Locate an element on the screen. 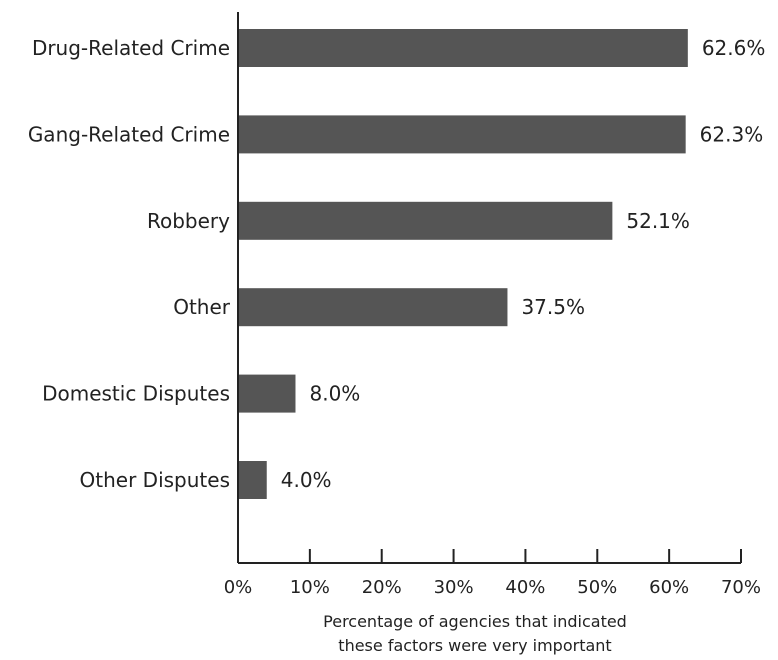  x-tick-label-0: 0% is located at coordinates (238, 587).